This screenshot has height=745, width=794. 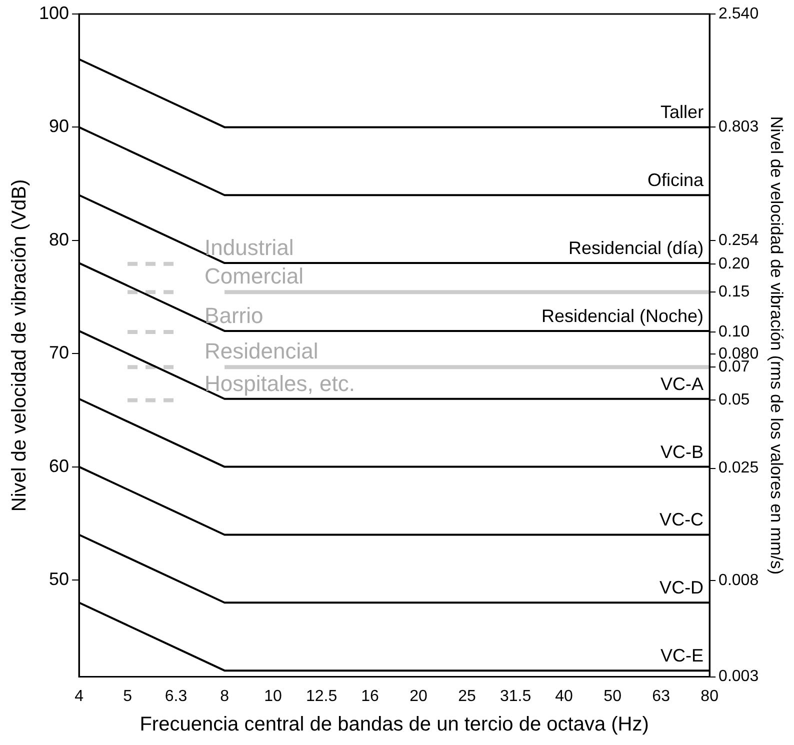 I want to click on x-axis-title: Frecuencia central de bandas de un tercio de octava (Hz), so click(x=394, y=725).